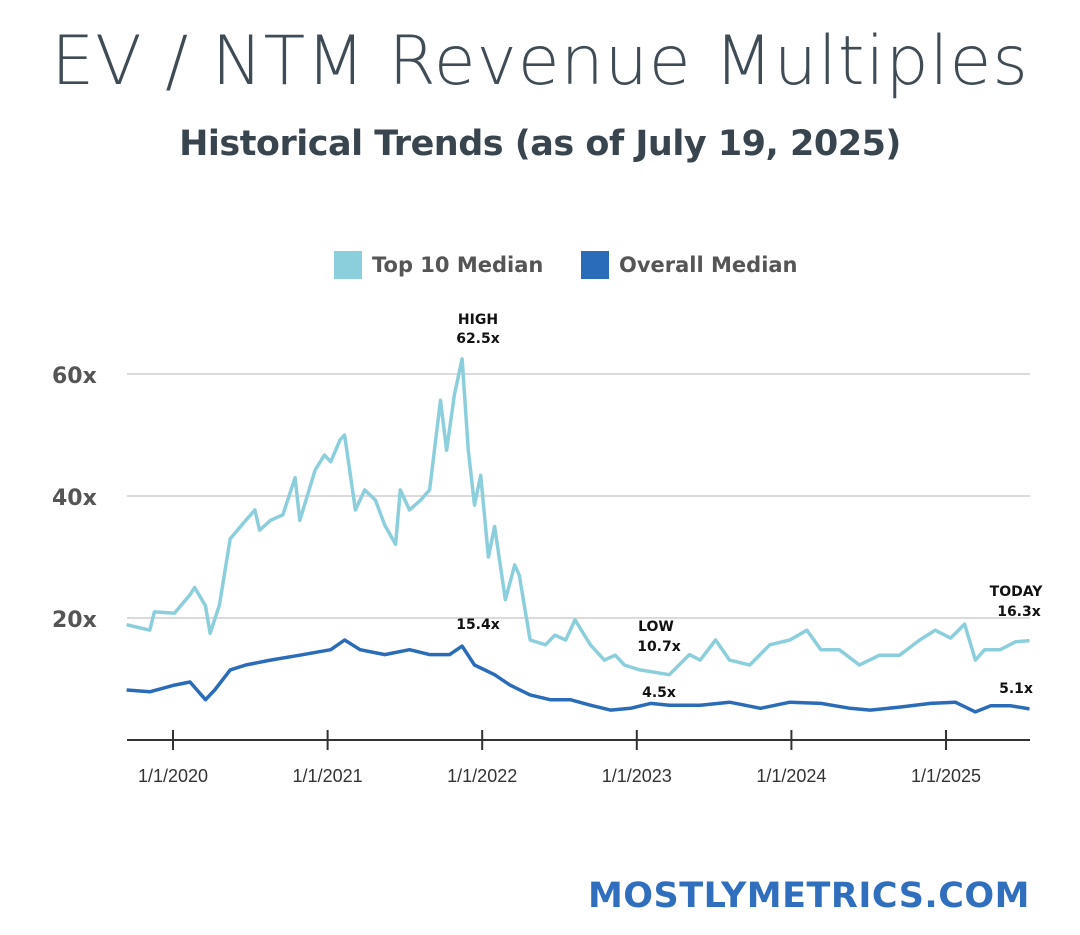 This screenshot has width=1080, height=935. What do you see at coordinates (478, 320) in the screenshot?
I see `annotation-label: HIGH` at bounding box center [478, 320].